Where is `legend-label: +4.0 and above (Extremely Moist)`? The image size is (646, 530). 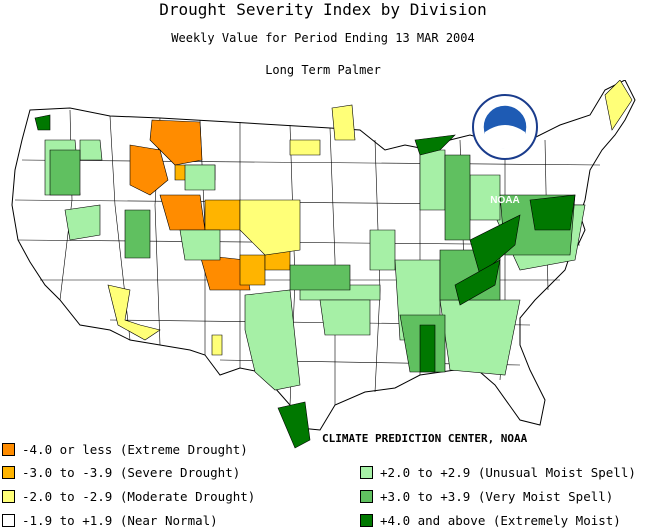 legend-label: +4.0 and above (Extremely Moist) is located at coordinates (500, 520).